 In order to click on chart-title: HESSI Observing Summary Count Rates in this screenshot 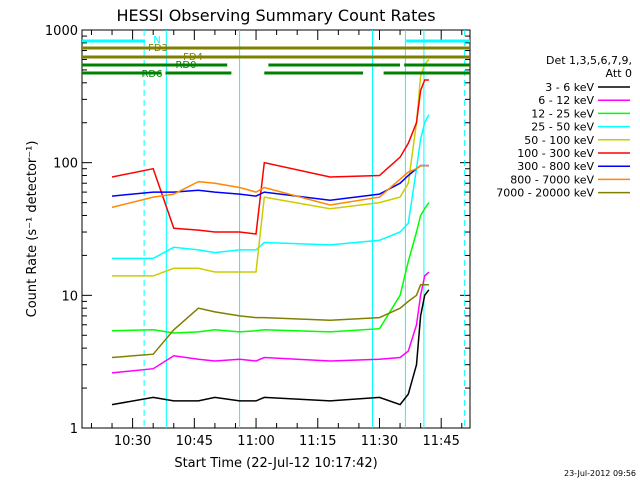, I will do `click(275, 15)`.